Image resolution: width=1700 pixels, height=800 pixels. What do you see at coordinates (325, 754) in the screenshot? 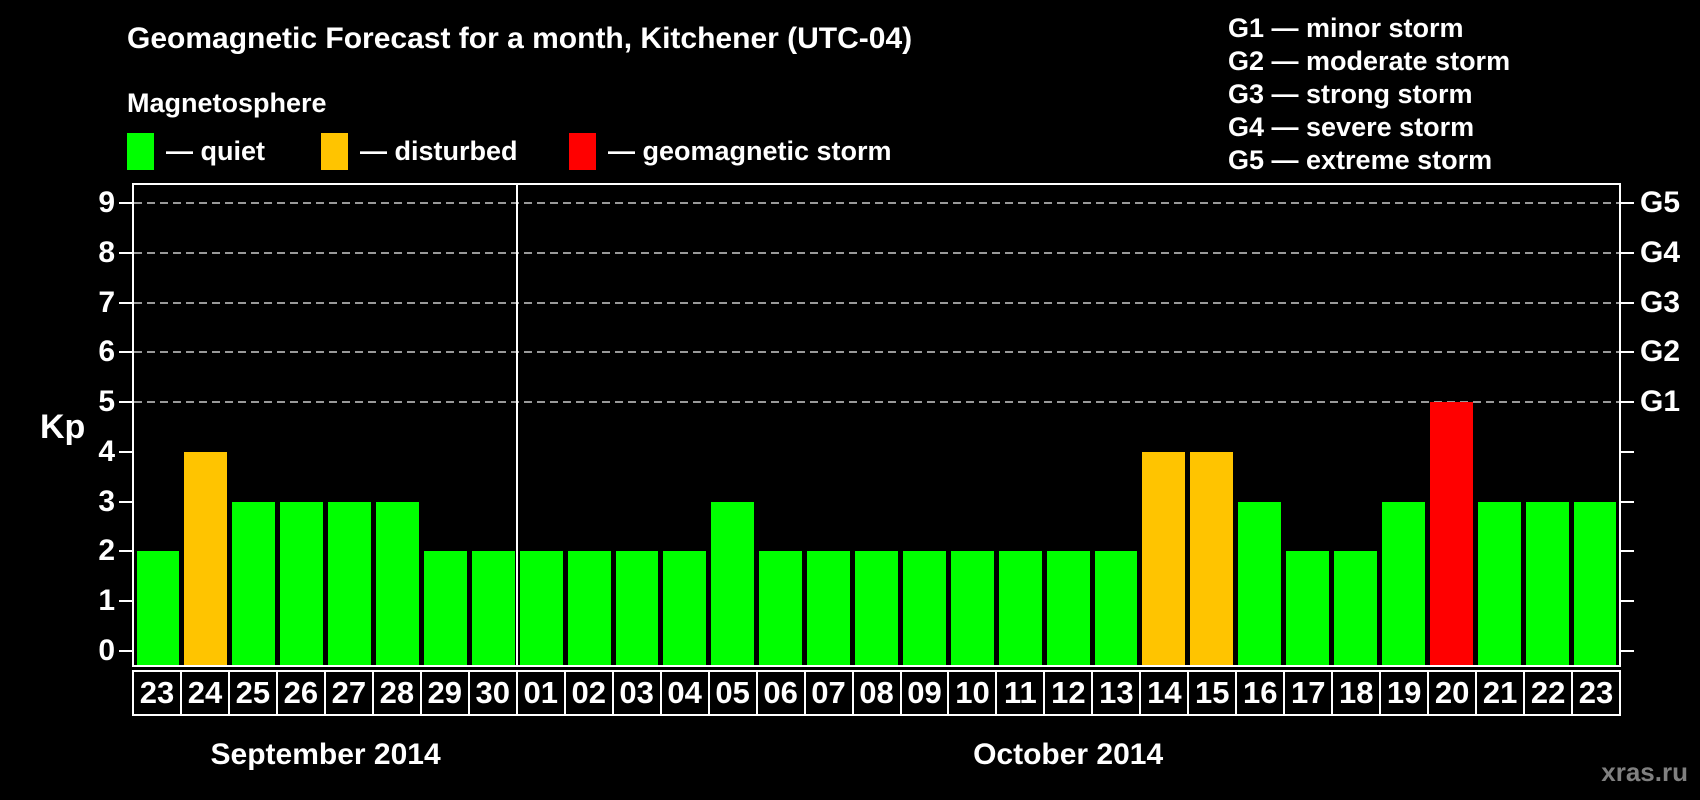
I see `month-label-september: September 2014` at bounding box center [325, 754].